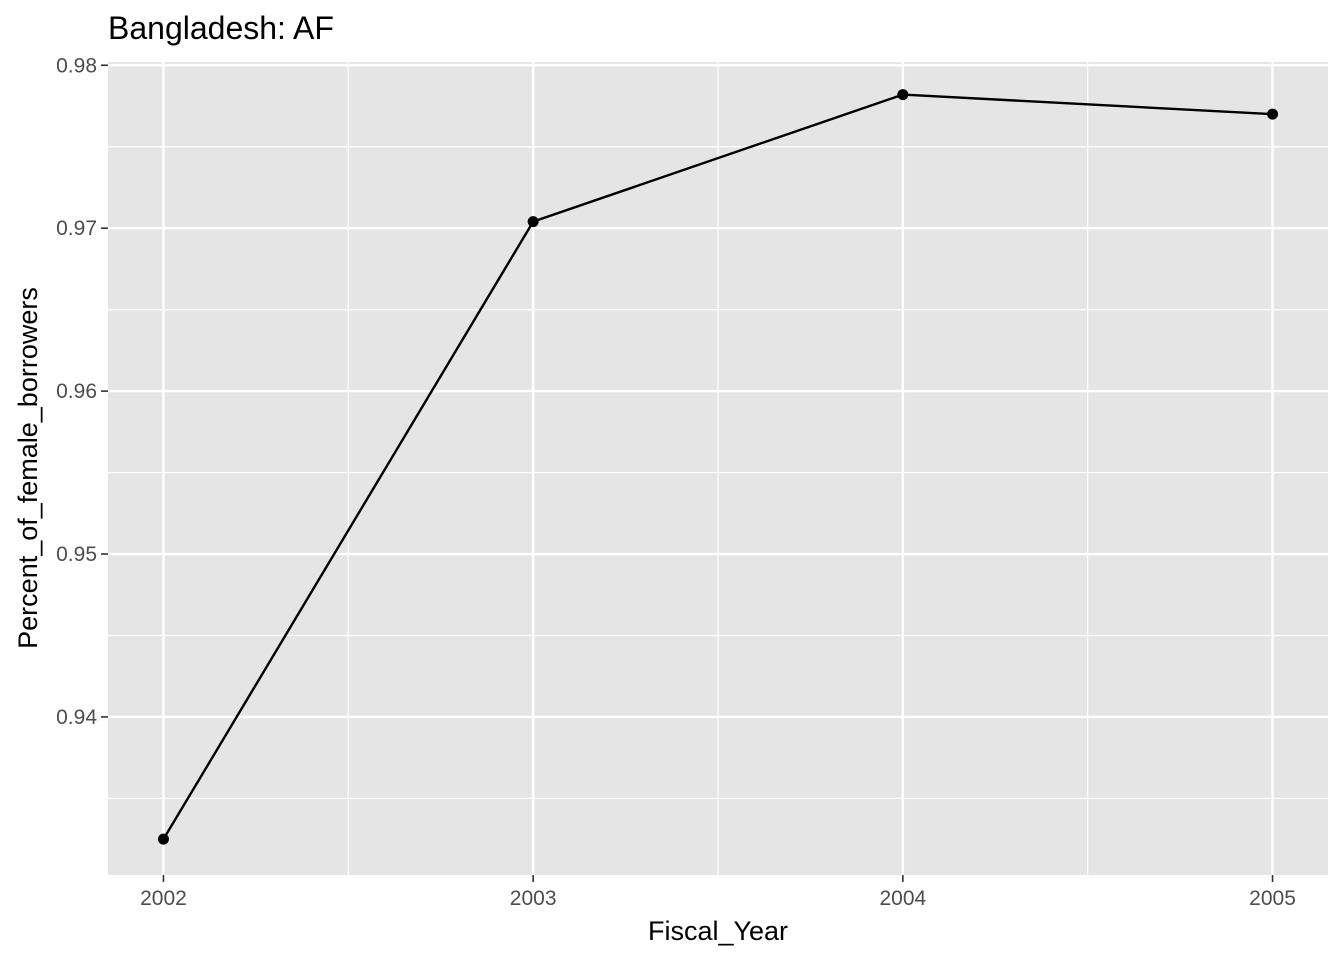  Describe the element at coordinates (1272, 898) in the screenshot. I see `x-tick-label: 2005` at that location.